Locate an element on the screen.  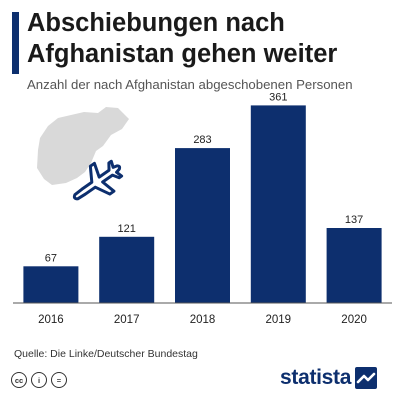
x-tick-label-2019: 2019 is located at coordinates (279, 320).